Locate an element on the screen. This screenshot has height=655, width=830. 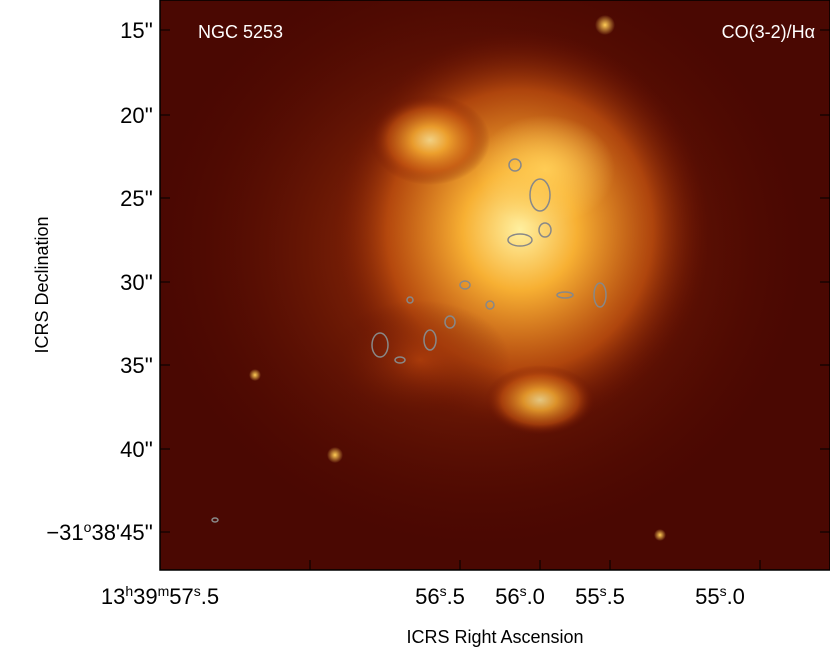
y-tick-label: 30'' is located at coordinates (136, 282).